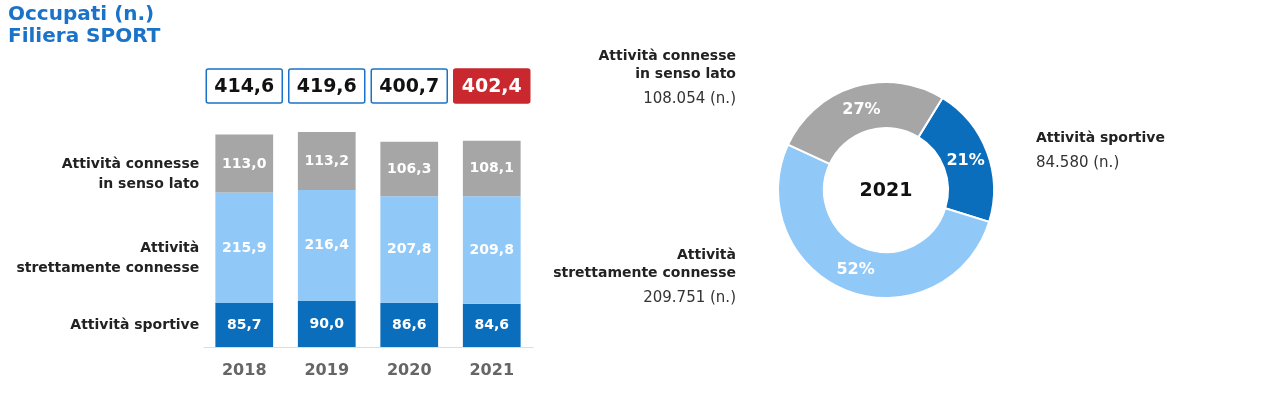 This screenshot has height=408, width=1287. I want to click on data-label: 215,9, so click(244, 246).